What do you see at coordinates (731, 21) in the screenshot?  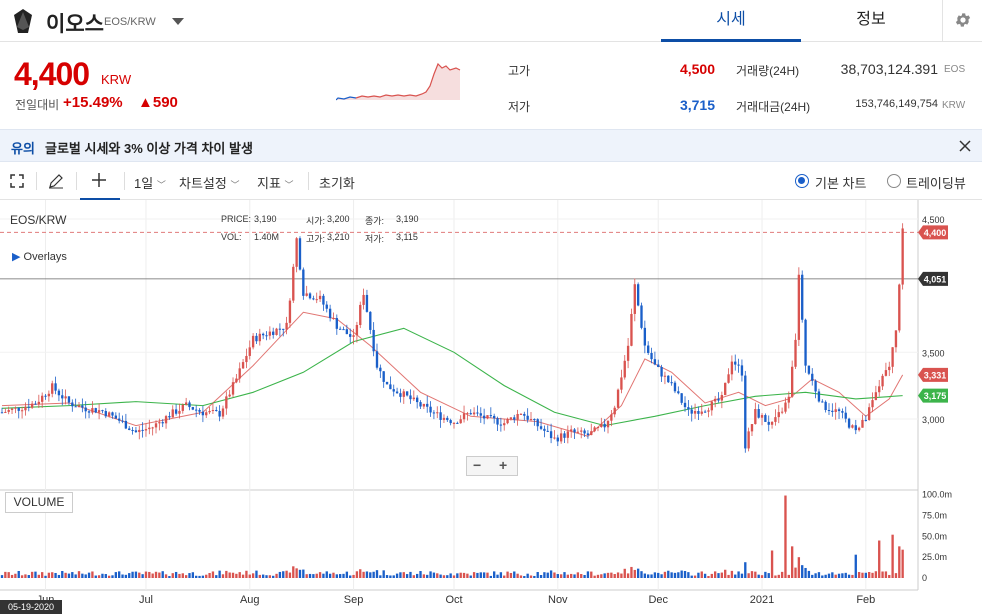 I see `tab-price: 시세` at bounding box center [731, 21].